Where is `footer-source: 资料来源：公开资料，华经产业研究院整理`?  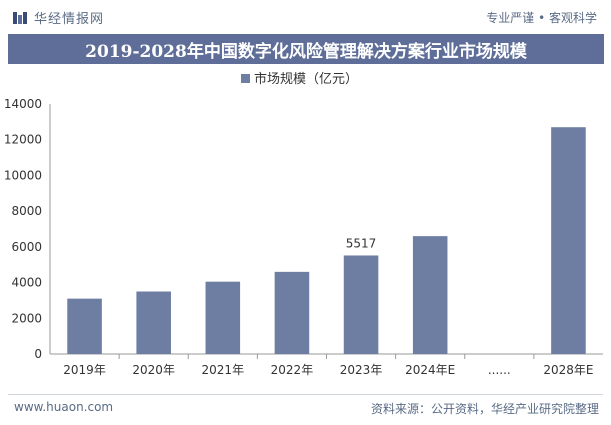
footer-source: 资料来源：公开资料，华经产业研究院整理 is located at coordinates (484, 409).